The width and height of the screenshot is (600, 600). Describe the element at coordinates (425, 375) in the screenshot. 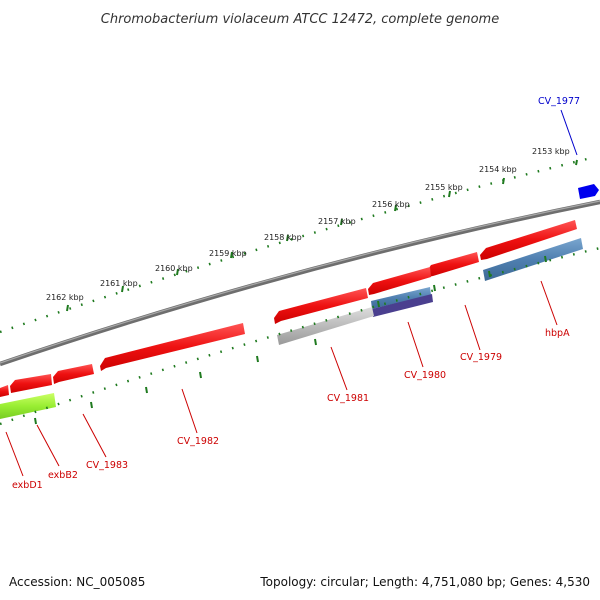

I see `gene-label-CV_1980: CV_1980` at that location.